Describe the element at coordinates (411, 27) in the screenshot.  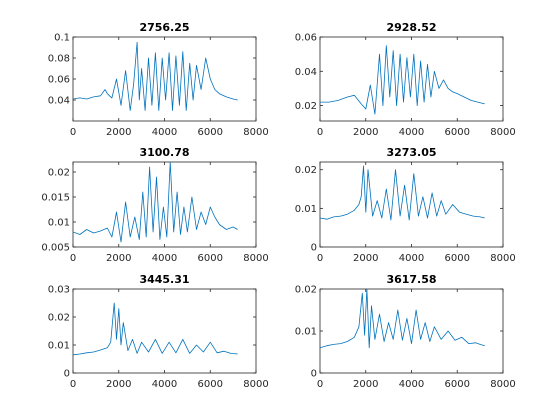
I see `chart-title: 2928.52` at that location.